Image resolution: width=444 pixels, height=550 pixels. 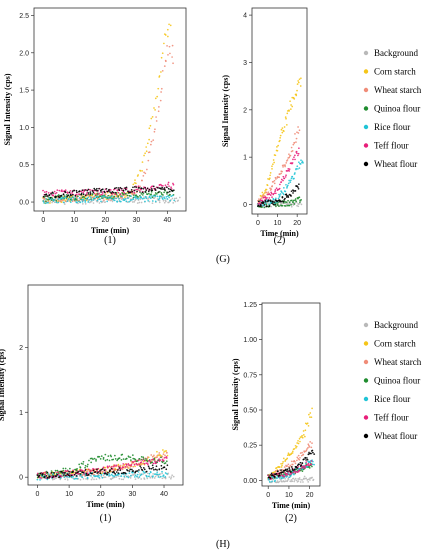 What do you see at coordinates (396, 53) in the screenshot?
I see `legend-label: Background` at bounding box center [396, 53].